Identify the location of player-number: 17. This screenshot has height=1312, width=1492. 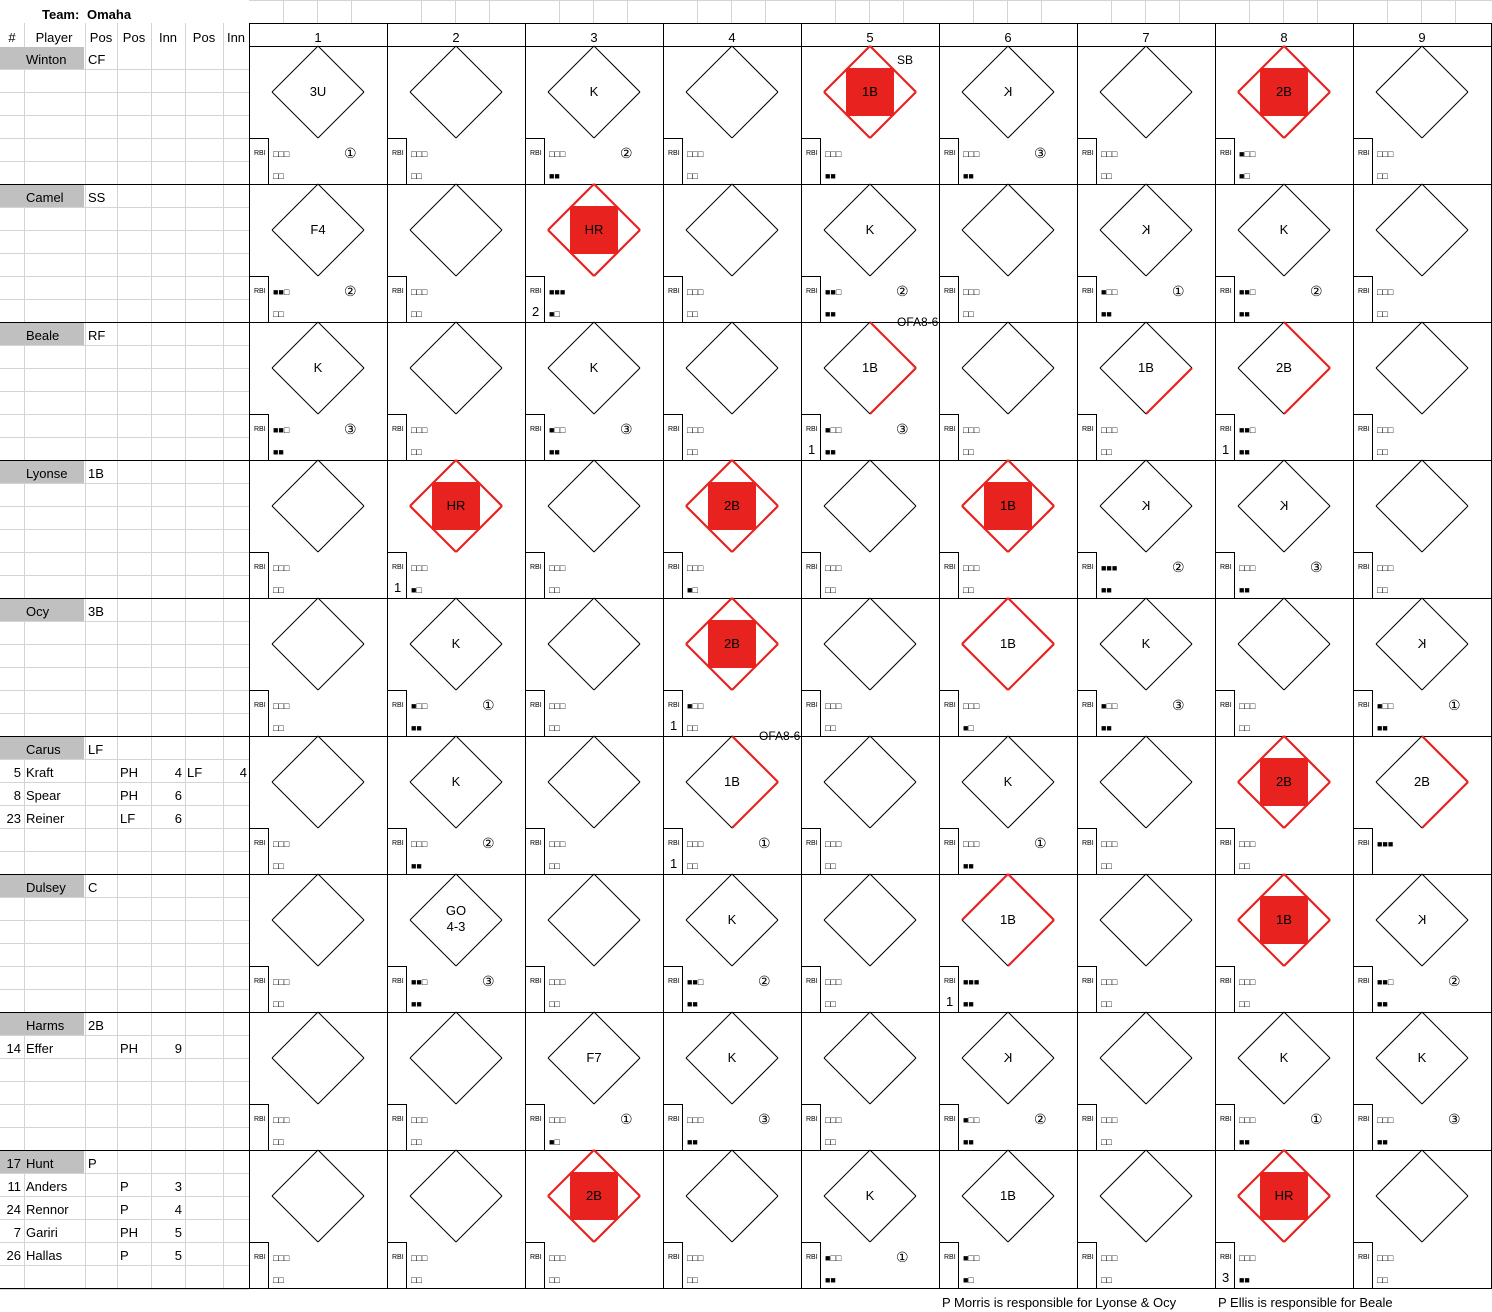
(13, 1163).